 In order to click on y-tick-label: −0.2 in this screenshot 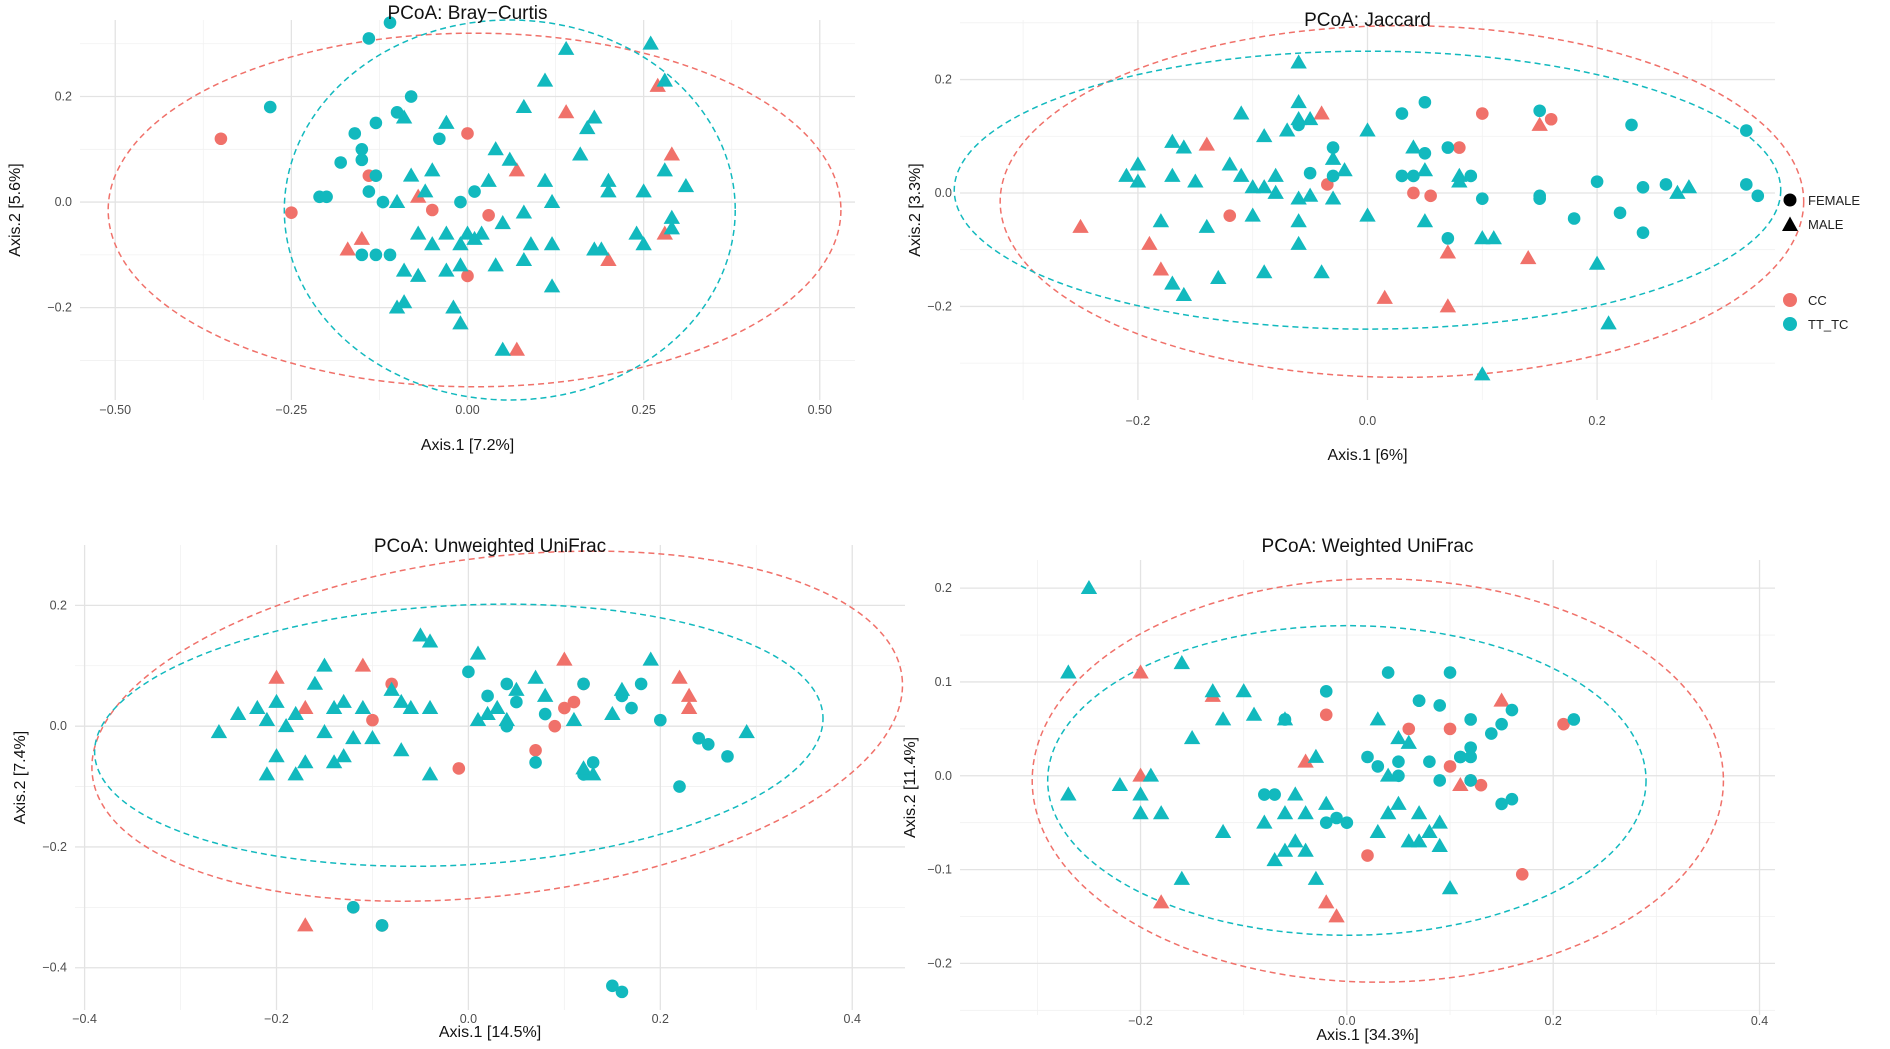, I will do `click(54, 847)`.